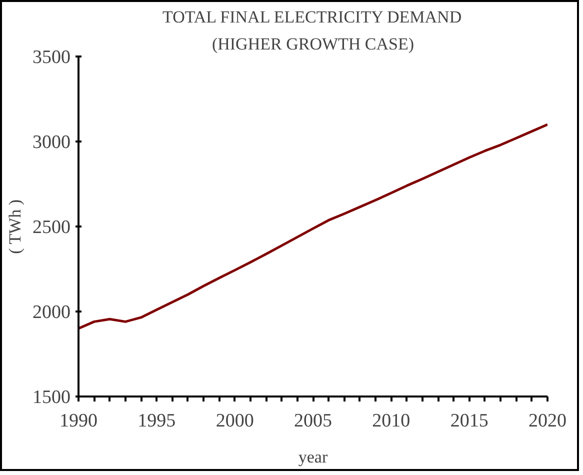 The image size is (583, 475). What do you see at coordinates (469, 421) in the screenshot?
I see `x-tick-label: 2015` at bounding box center [469, 421].